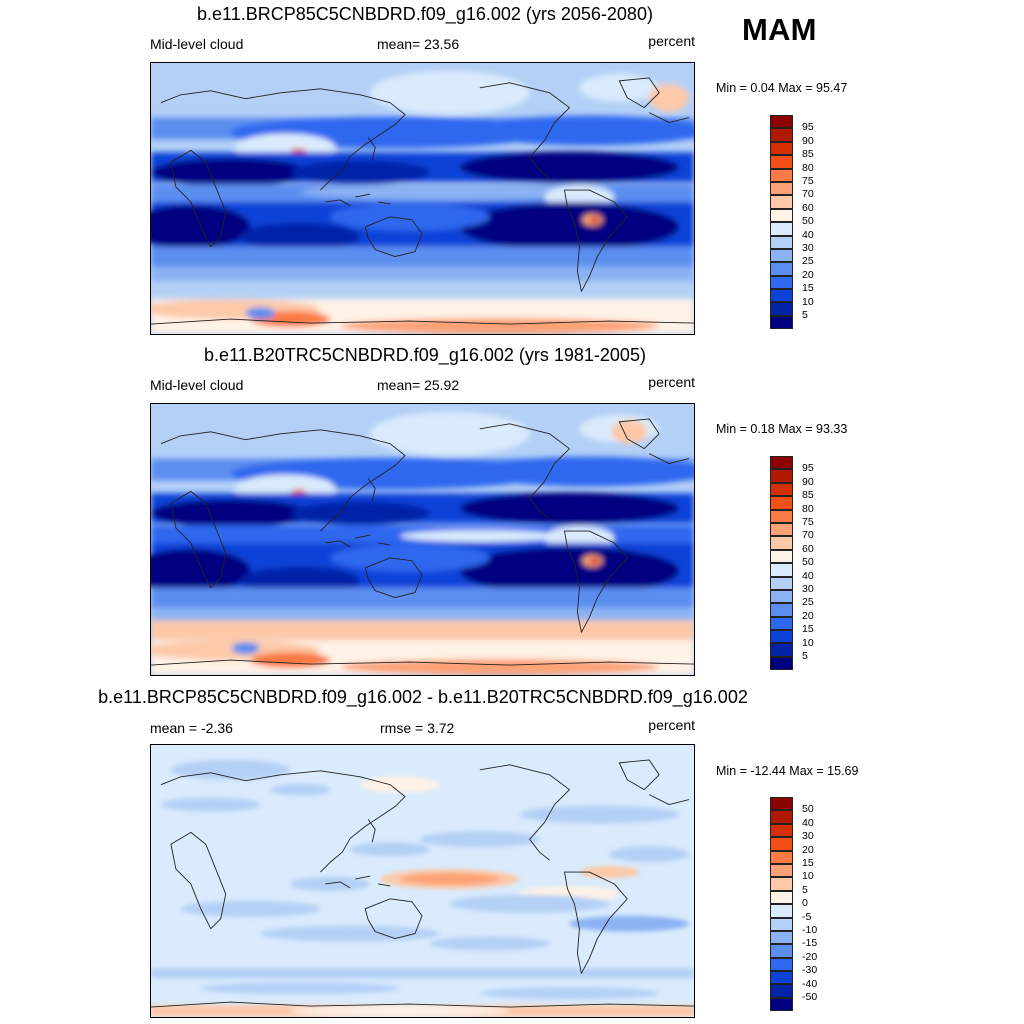  What do you see at coordinates (779, 29) in the screenshot?
I see `season-label: MAM` at bounding box center [779, 29].